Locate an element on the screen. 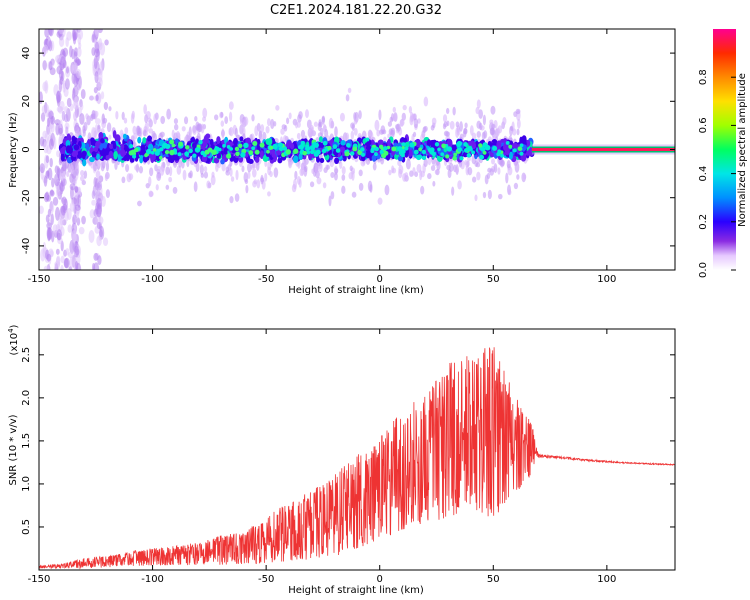 The width and height of the screenshot is (750, 600). snr-x-tick-label: -50 is located at coordinates (266, 579).